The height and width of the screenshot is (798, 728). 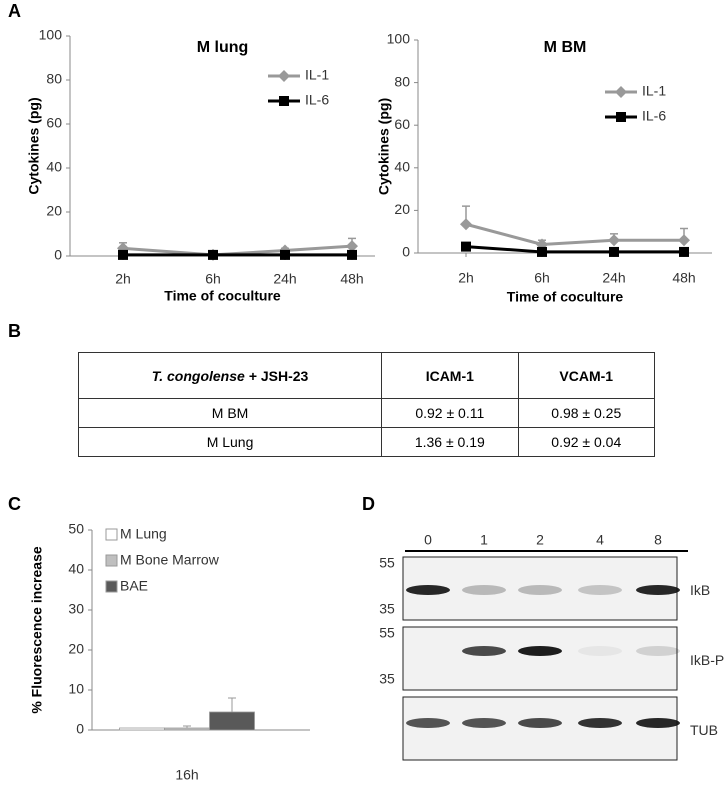 I want to click on table-cell: M BM, so click(x=230, y=413).